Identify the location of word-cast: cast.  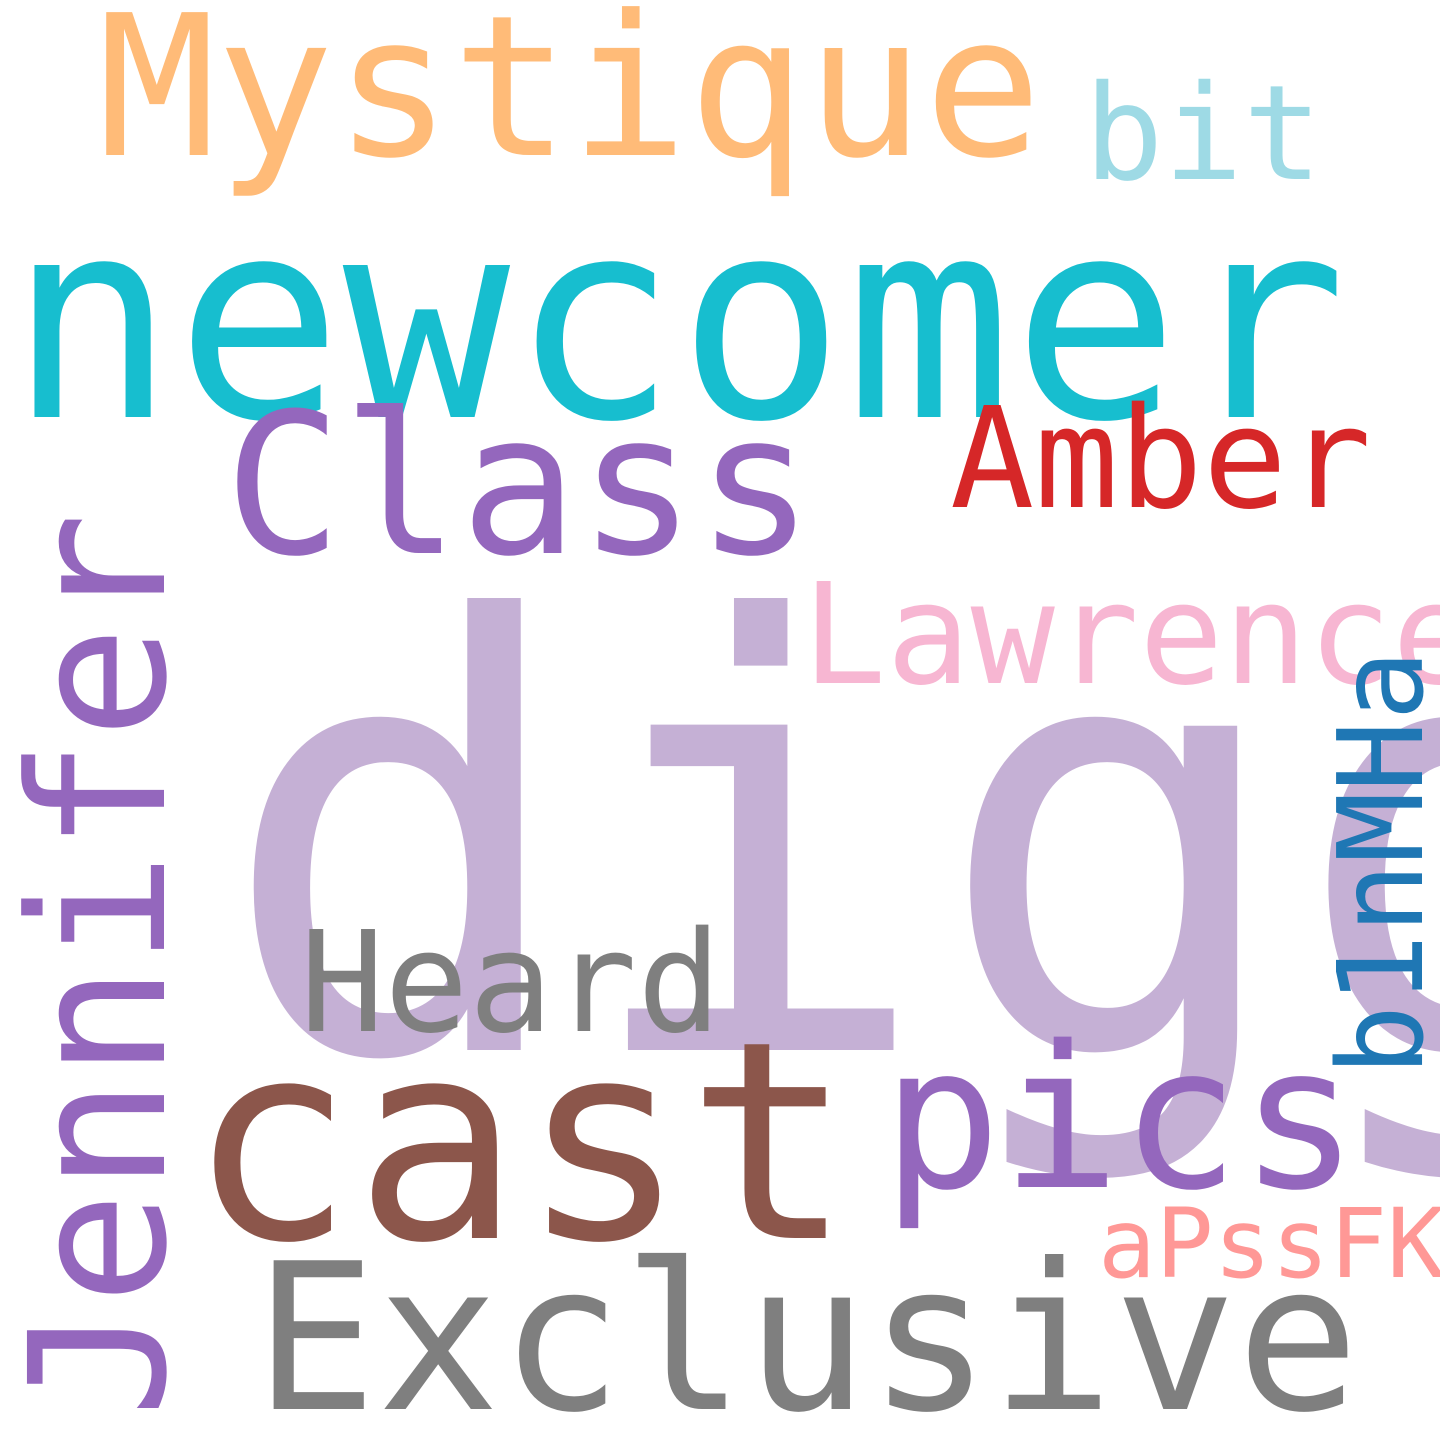
(520, 1143).